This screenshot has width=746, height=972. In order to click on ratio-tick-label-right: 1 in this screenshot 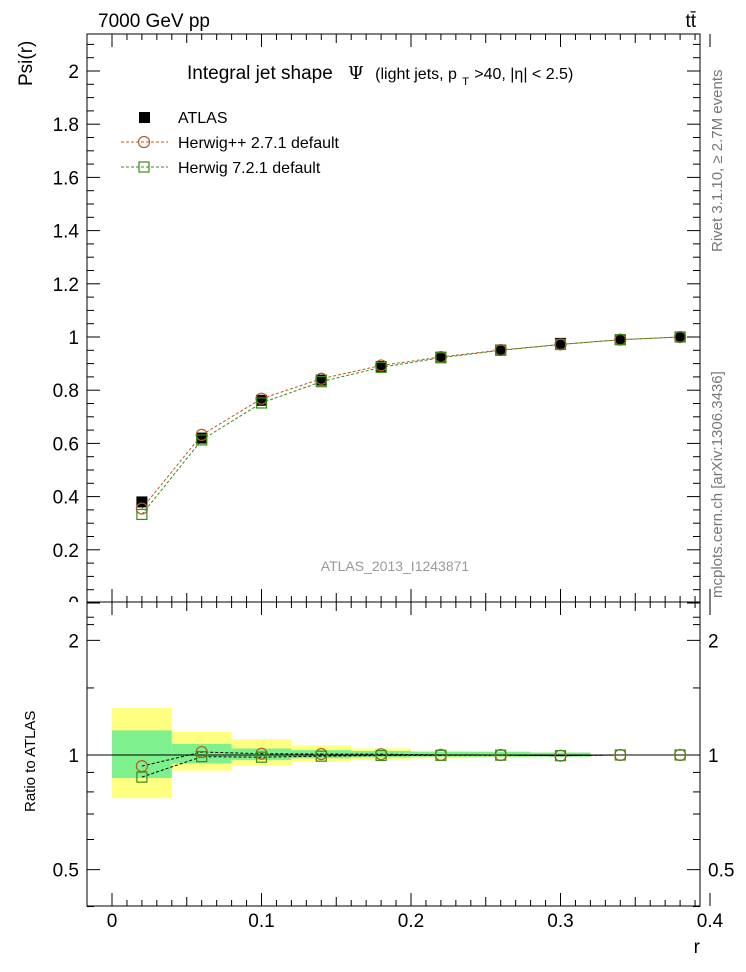, I will do `click(713, 756)`.